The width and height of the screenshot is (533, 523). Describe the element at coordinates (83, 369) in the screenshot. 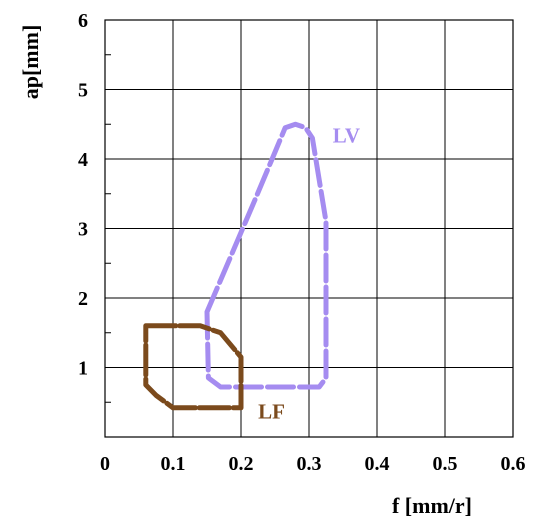

I see `y-tick-label: 1` at that location.